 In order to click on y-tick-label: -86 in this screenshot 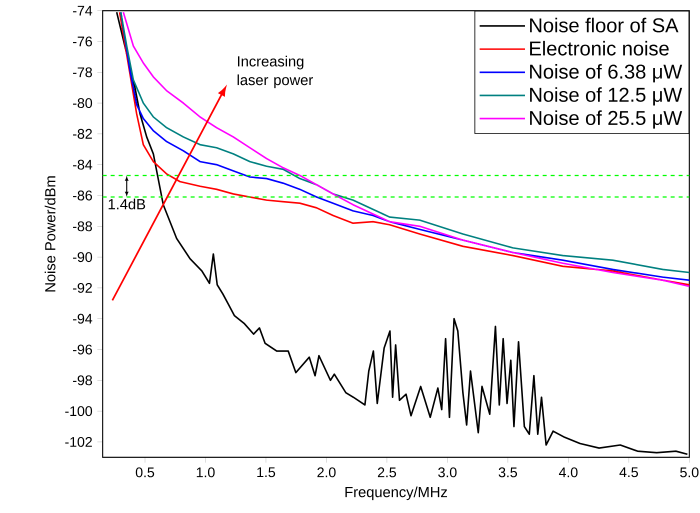, I will do `click(82, 195)`.